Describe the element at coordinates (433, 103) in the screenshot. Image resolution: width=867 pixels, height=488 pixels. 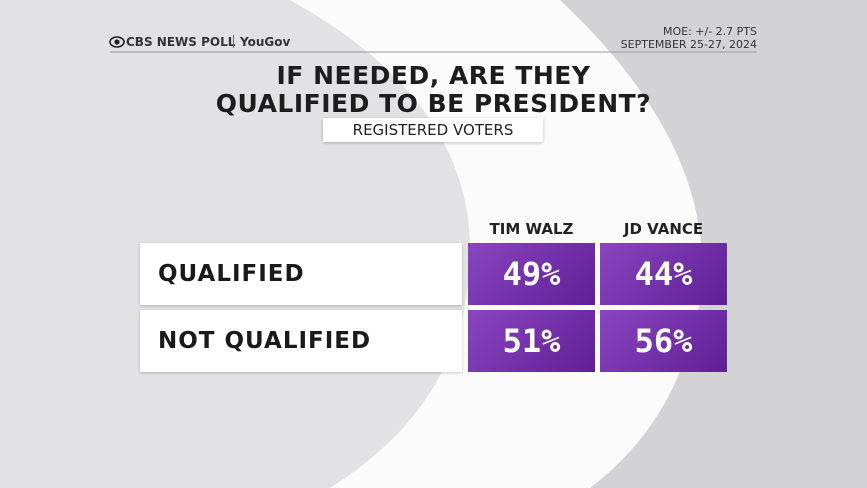
I see `title-line: QUALIFIED TO BE PRESIDENT?` at that location.